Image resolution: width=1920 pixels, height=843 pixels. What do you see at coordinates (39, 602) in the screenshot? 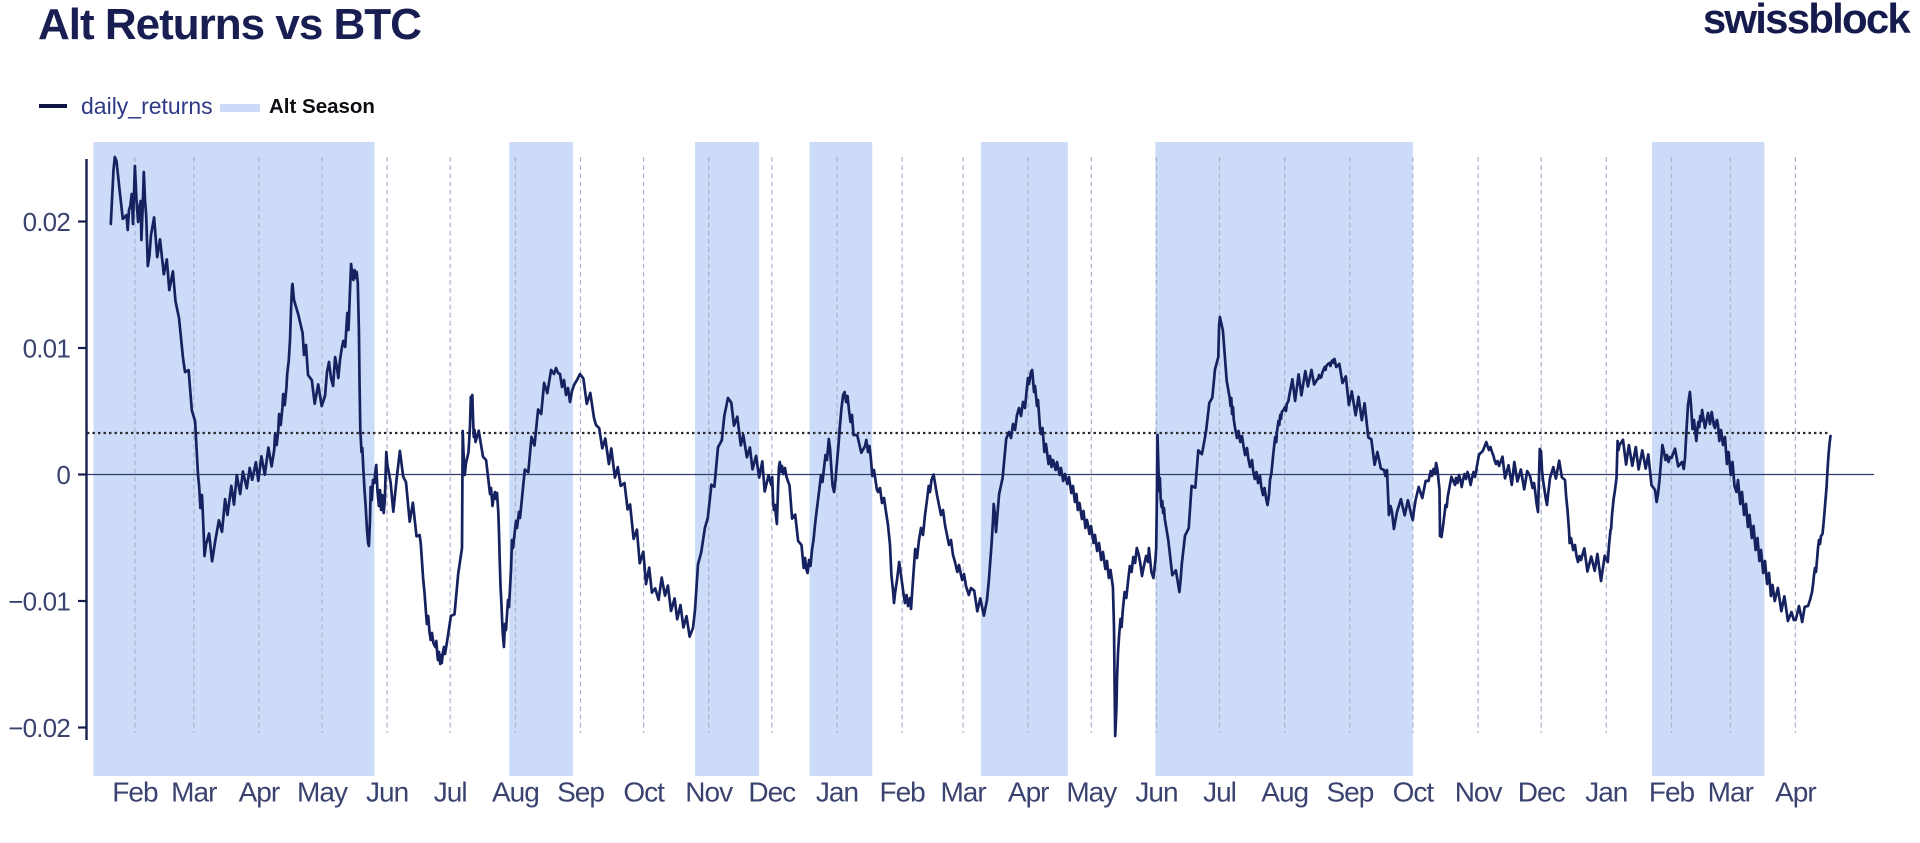
I see `svg-text: −0.01` at bounding box center [39, 602].